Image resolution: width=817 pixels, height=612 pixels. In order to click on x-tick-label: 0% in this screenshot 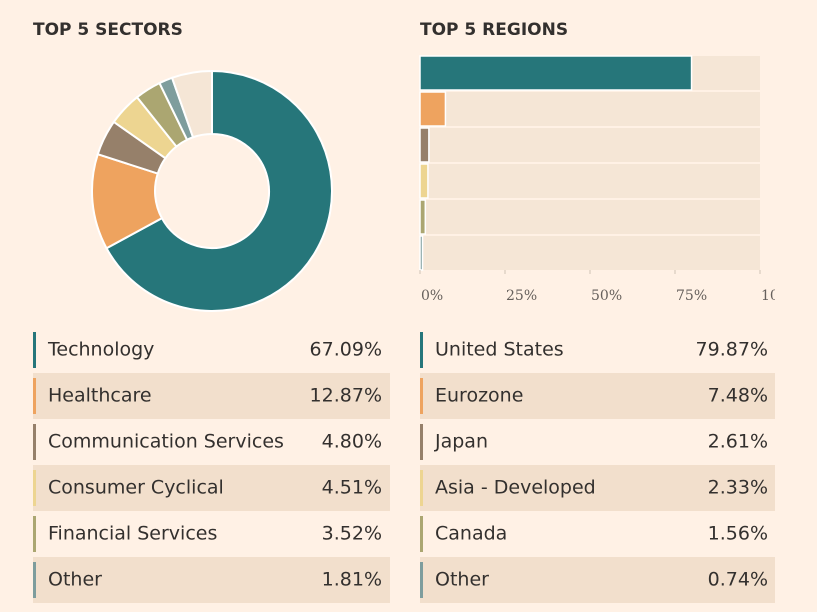, I will do `click(432, 296)`.